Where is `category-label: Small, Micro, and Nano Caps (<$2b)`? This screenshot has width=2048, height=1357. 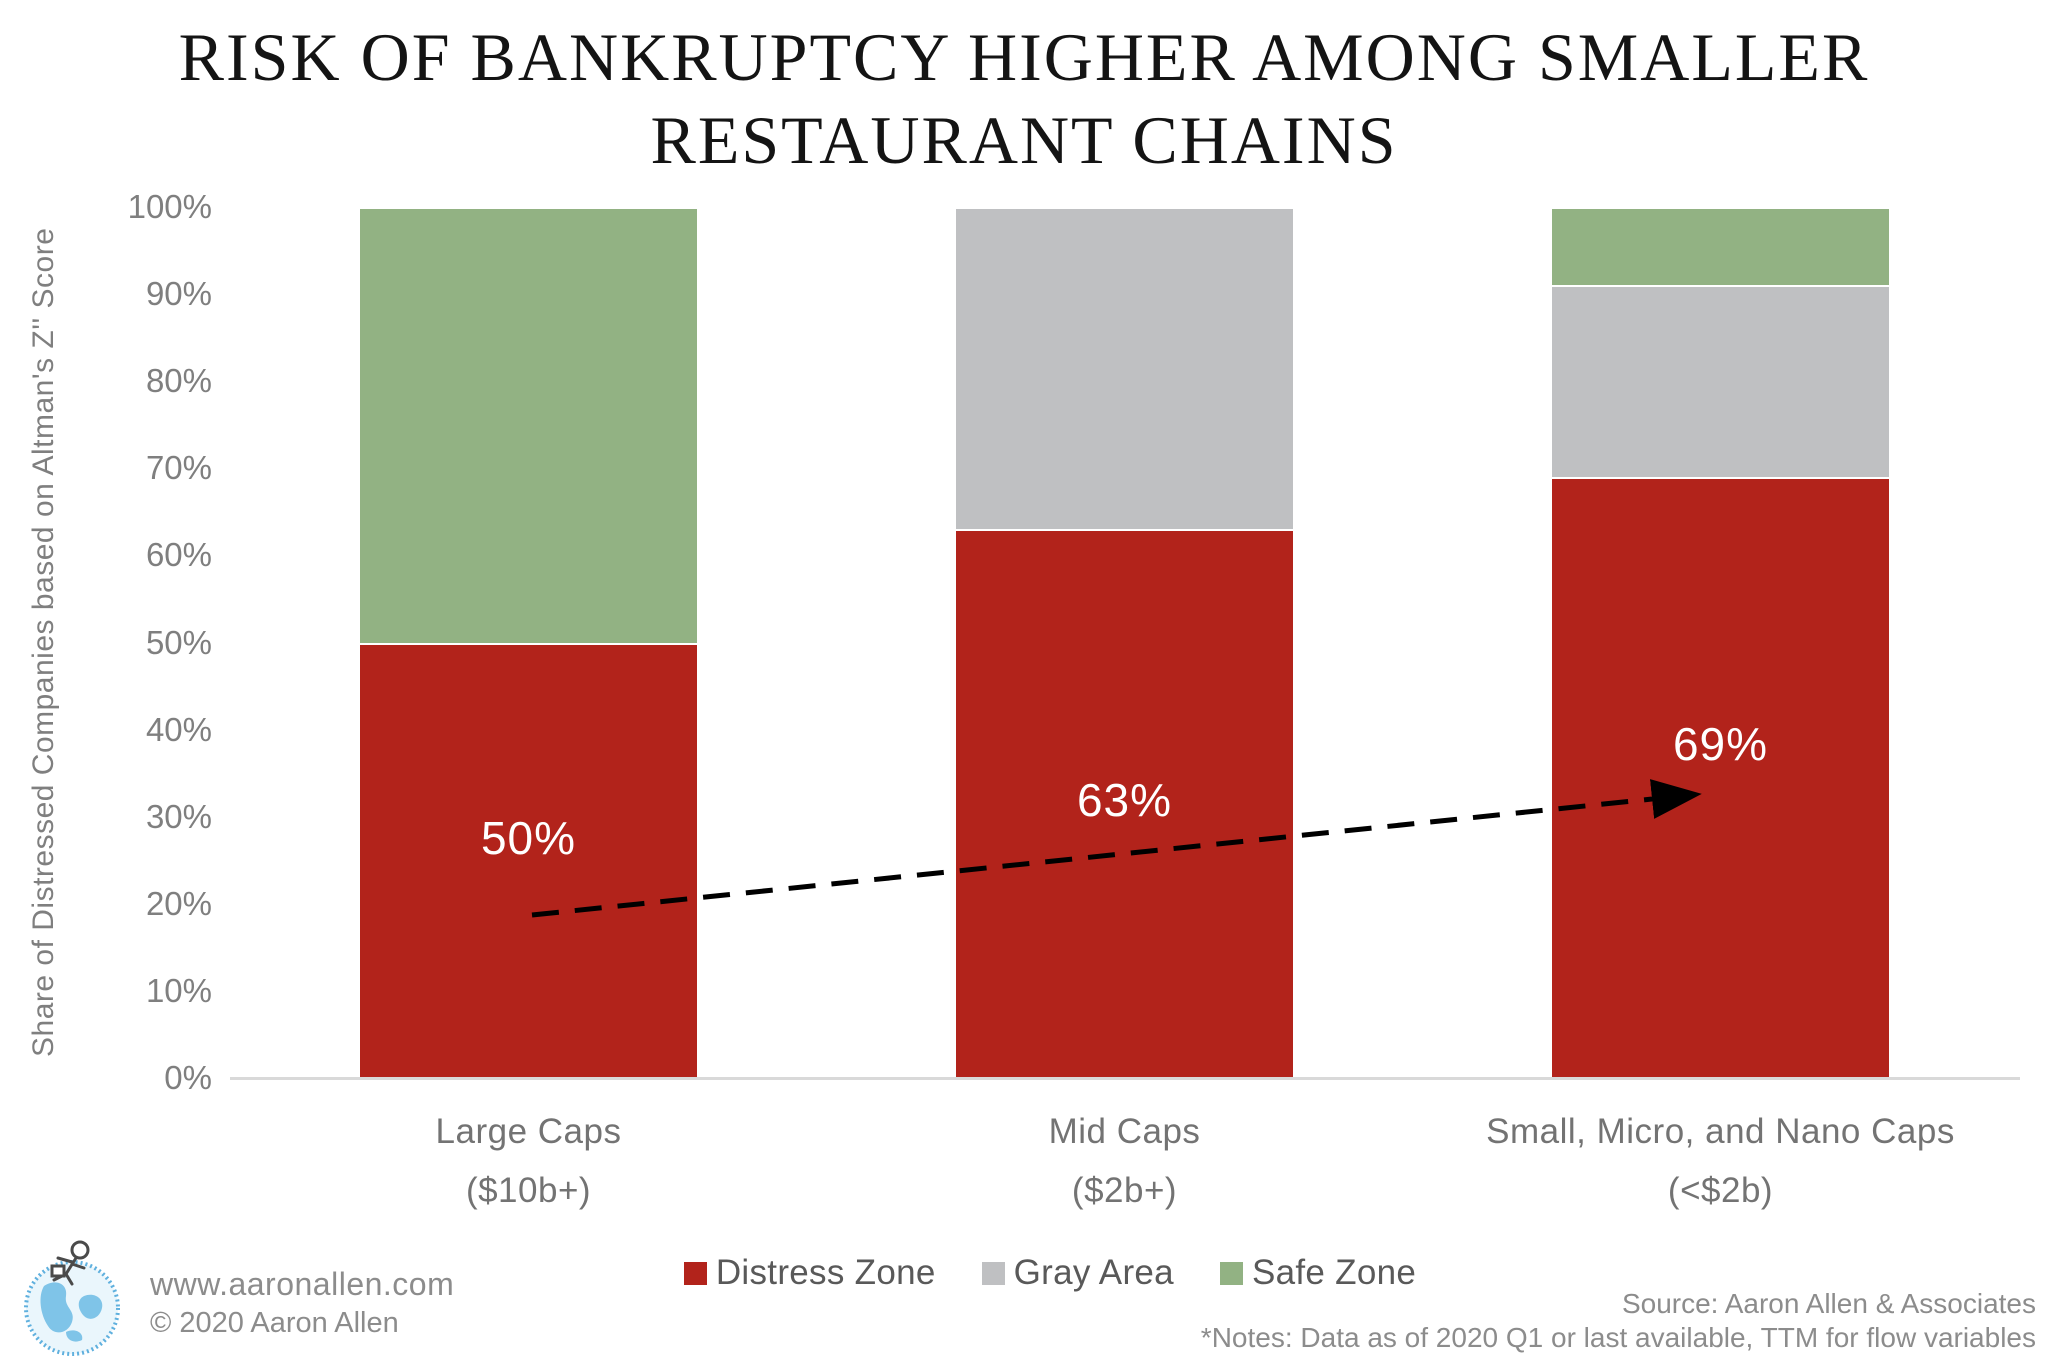 category-label: Small, Micro, and Nano Caps (<$2b) is located at coordinates (1720, 1161).